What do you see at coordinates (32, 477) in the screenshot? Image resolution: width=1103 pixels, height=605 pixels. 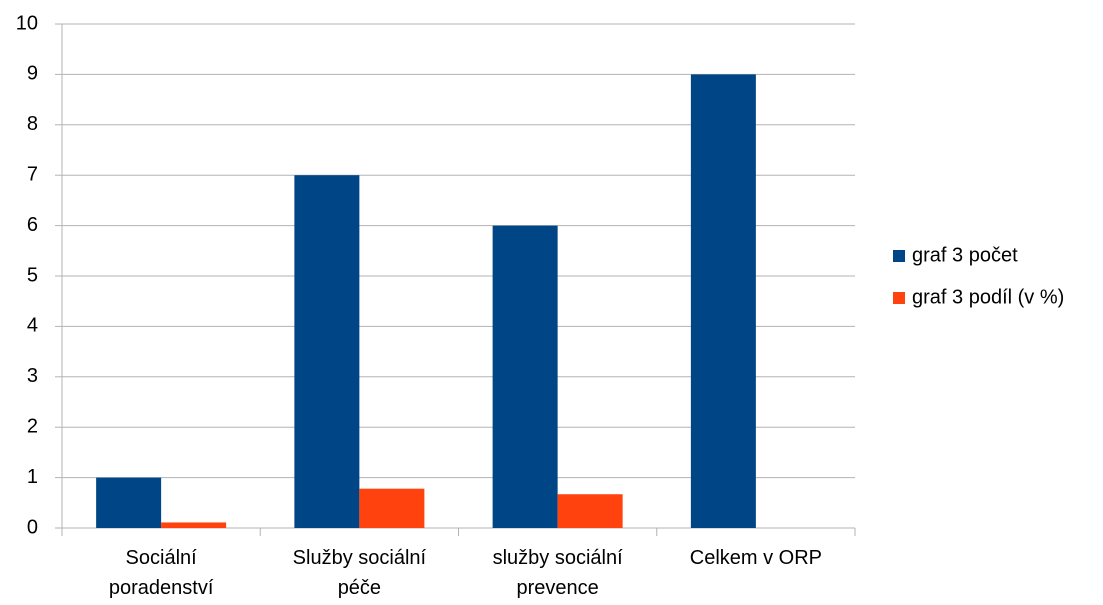 I see `y-tick-label: 1` at bounding box center [32, 477].